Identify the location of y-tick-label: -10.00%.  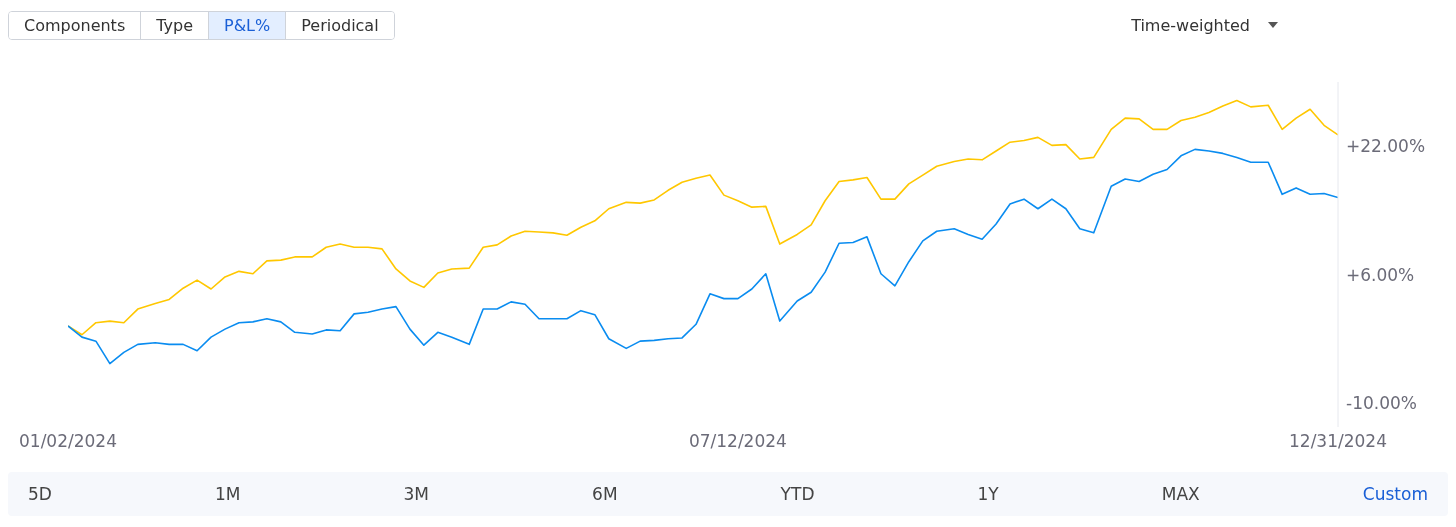
(1381, 402).